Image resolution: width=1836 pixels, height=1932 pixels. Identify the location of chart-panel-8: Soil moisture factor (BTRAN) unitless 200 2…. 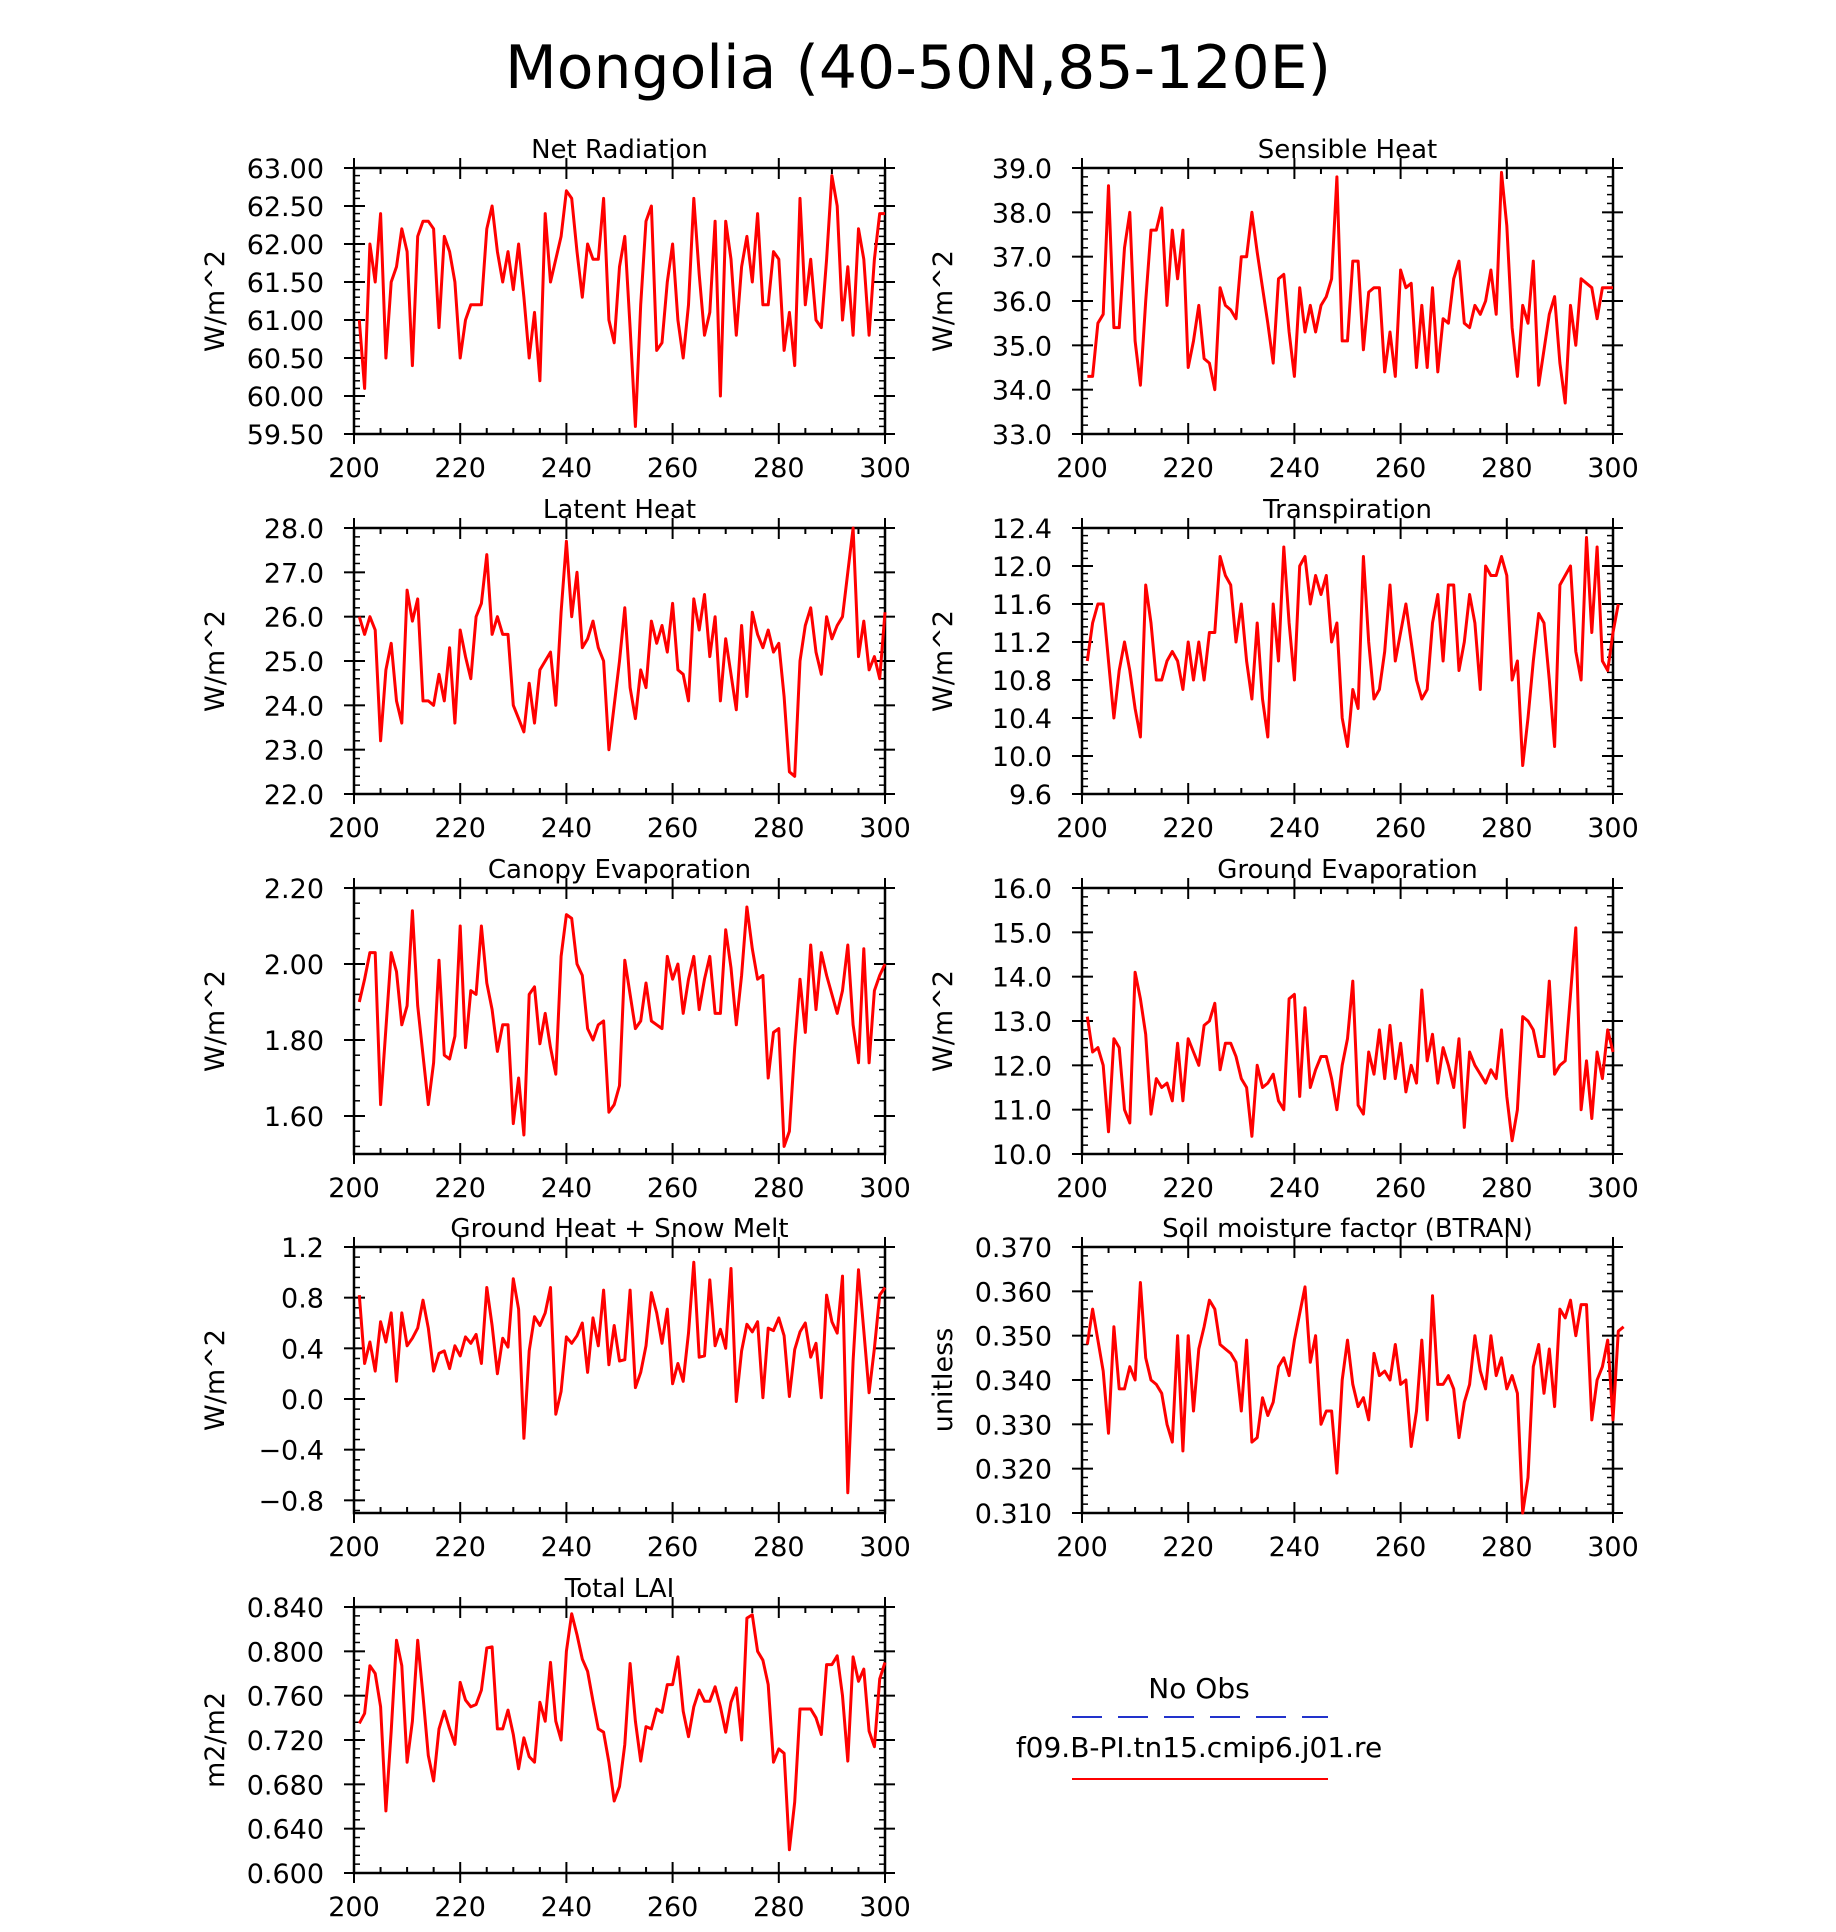
(1283, 1388).